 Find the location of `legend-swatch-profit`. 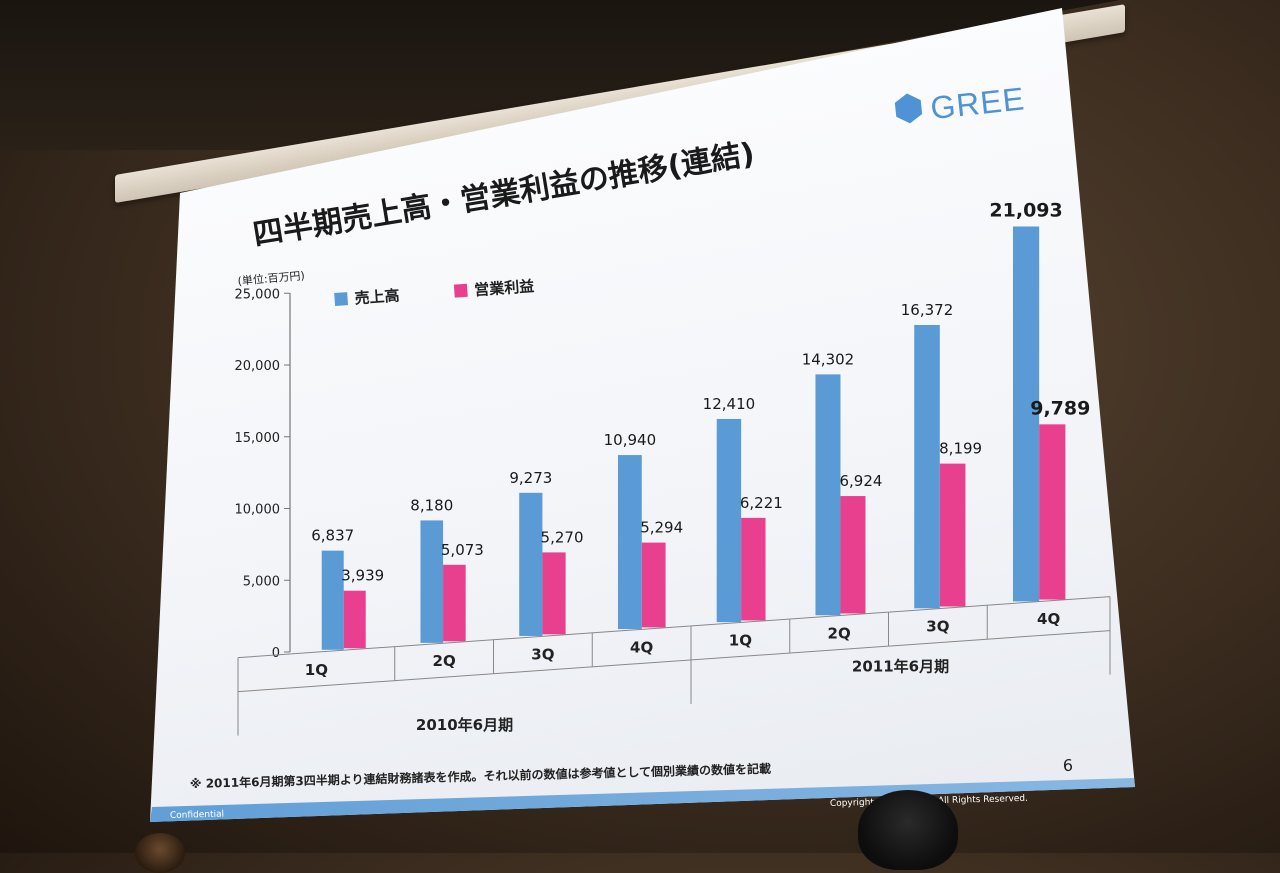

legend-swatch-profit is located at coordinates (460, 290).